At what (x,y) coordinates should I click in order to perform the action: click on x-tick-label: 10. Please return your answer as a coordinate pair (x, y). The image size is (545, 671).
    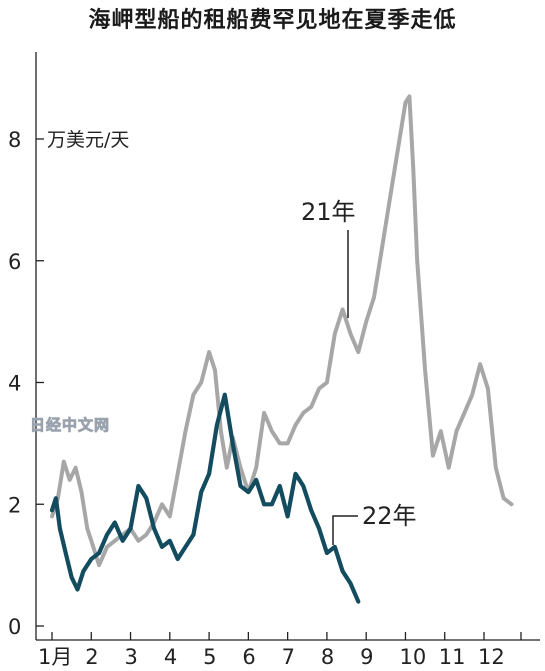
    Looking at the image, I should click on (412, 657).